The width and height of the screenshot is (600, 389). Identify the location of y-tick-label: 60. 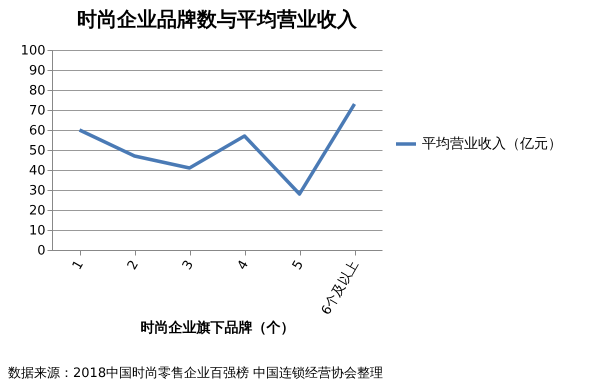
(37, 131).